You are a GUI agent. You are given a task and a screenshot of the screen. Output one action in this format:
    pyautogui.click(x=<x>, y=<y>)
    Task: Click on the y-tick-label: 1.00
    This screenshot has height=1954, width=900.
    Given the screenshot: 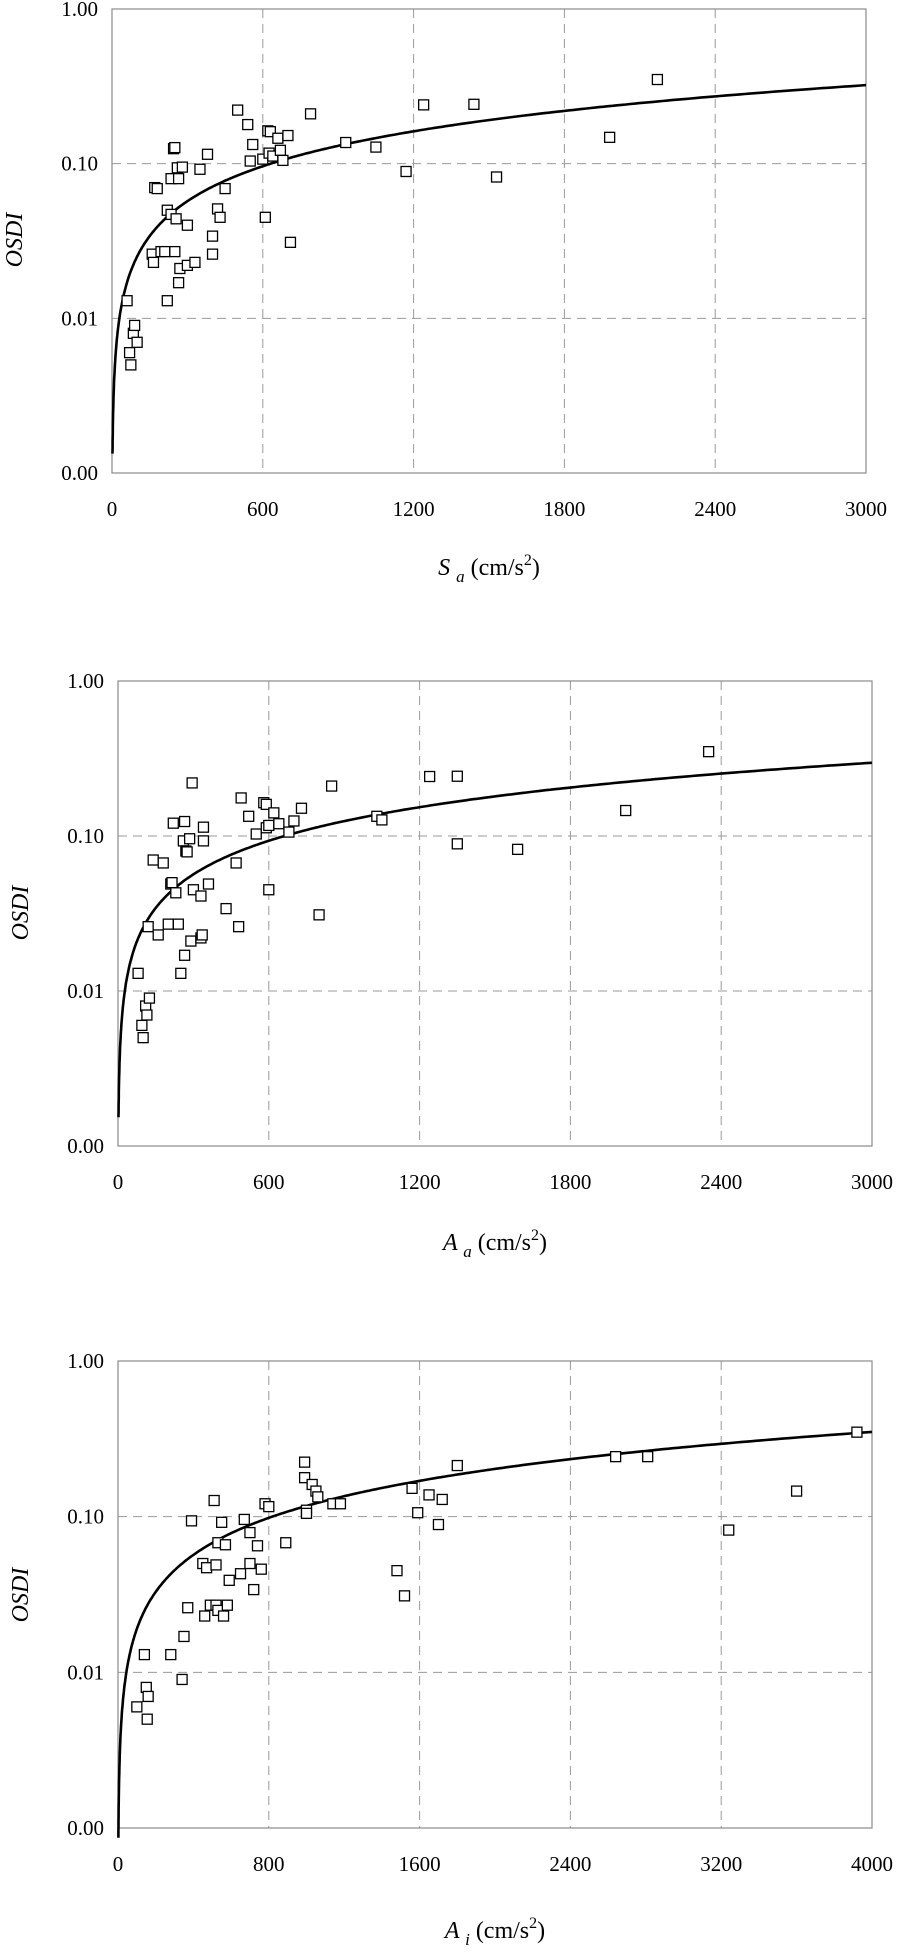 What is the action you would take?
    pyautogui.click(x=79, y=10)
    